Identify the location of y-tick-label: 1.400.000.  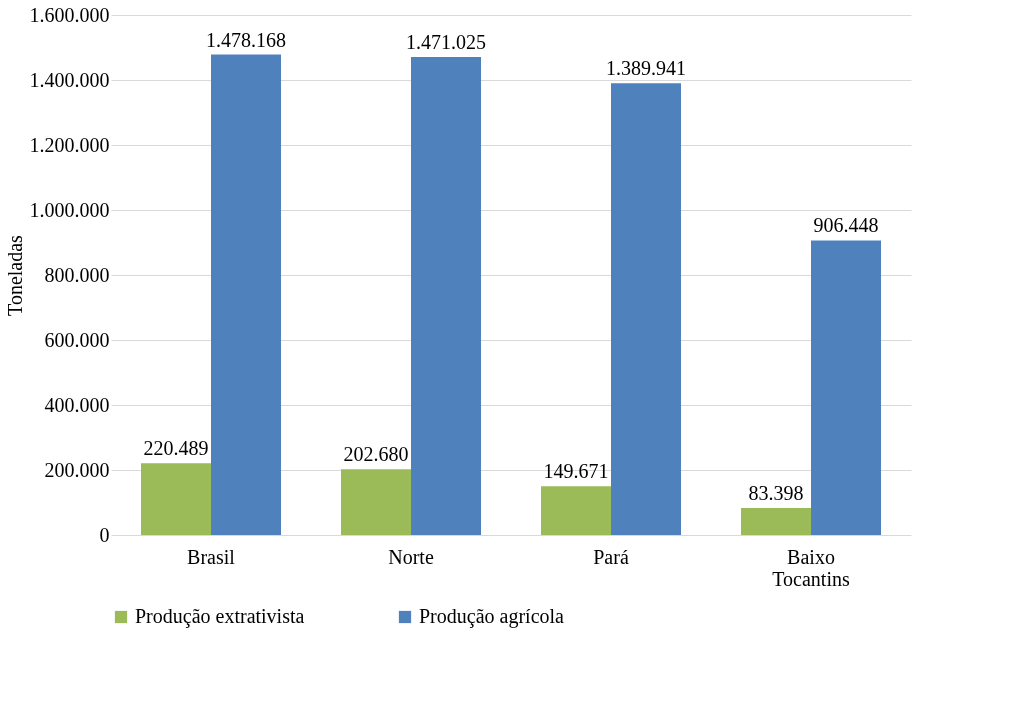
(69, 79).